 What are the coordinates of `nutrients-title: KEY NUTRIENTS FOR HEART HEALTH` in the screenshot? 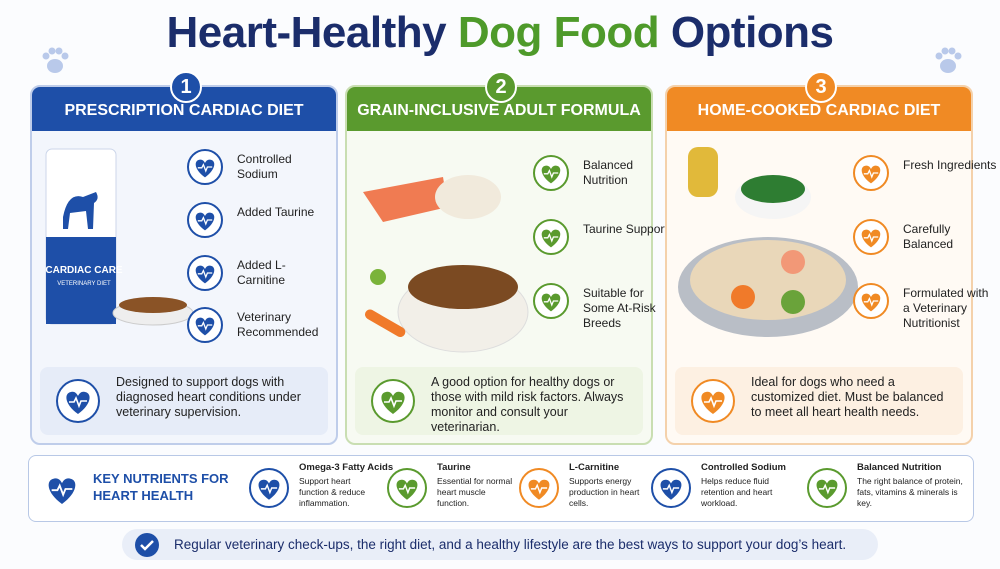 It's located at (161, 487).